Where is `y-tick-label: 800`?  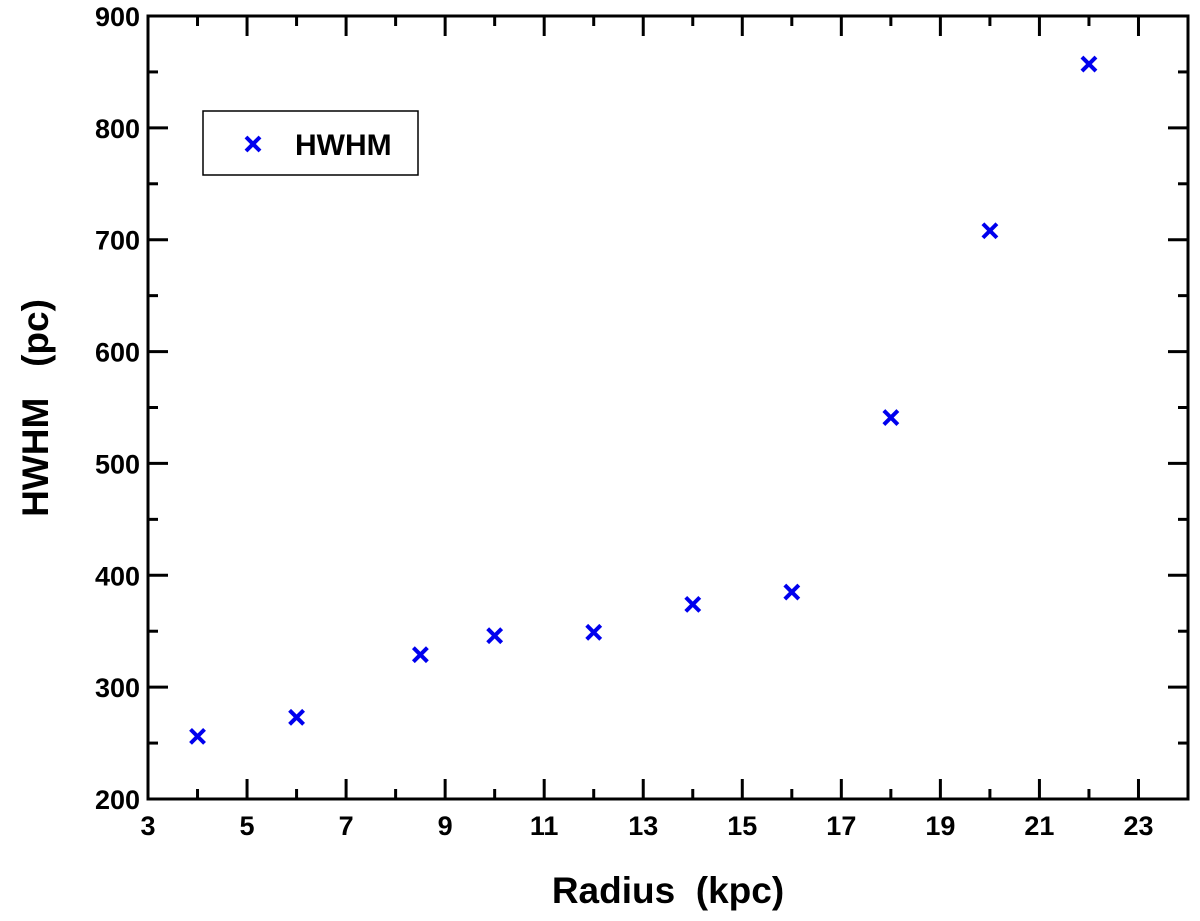 y-tick-label: 800 is located at coordinates (117, 129).